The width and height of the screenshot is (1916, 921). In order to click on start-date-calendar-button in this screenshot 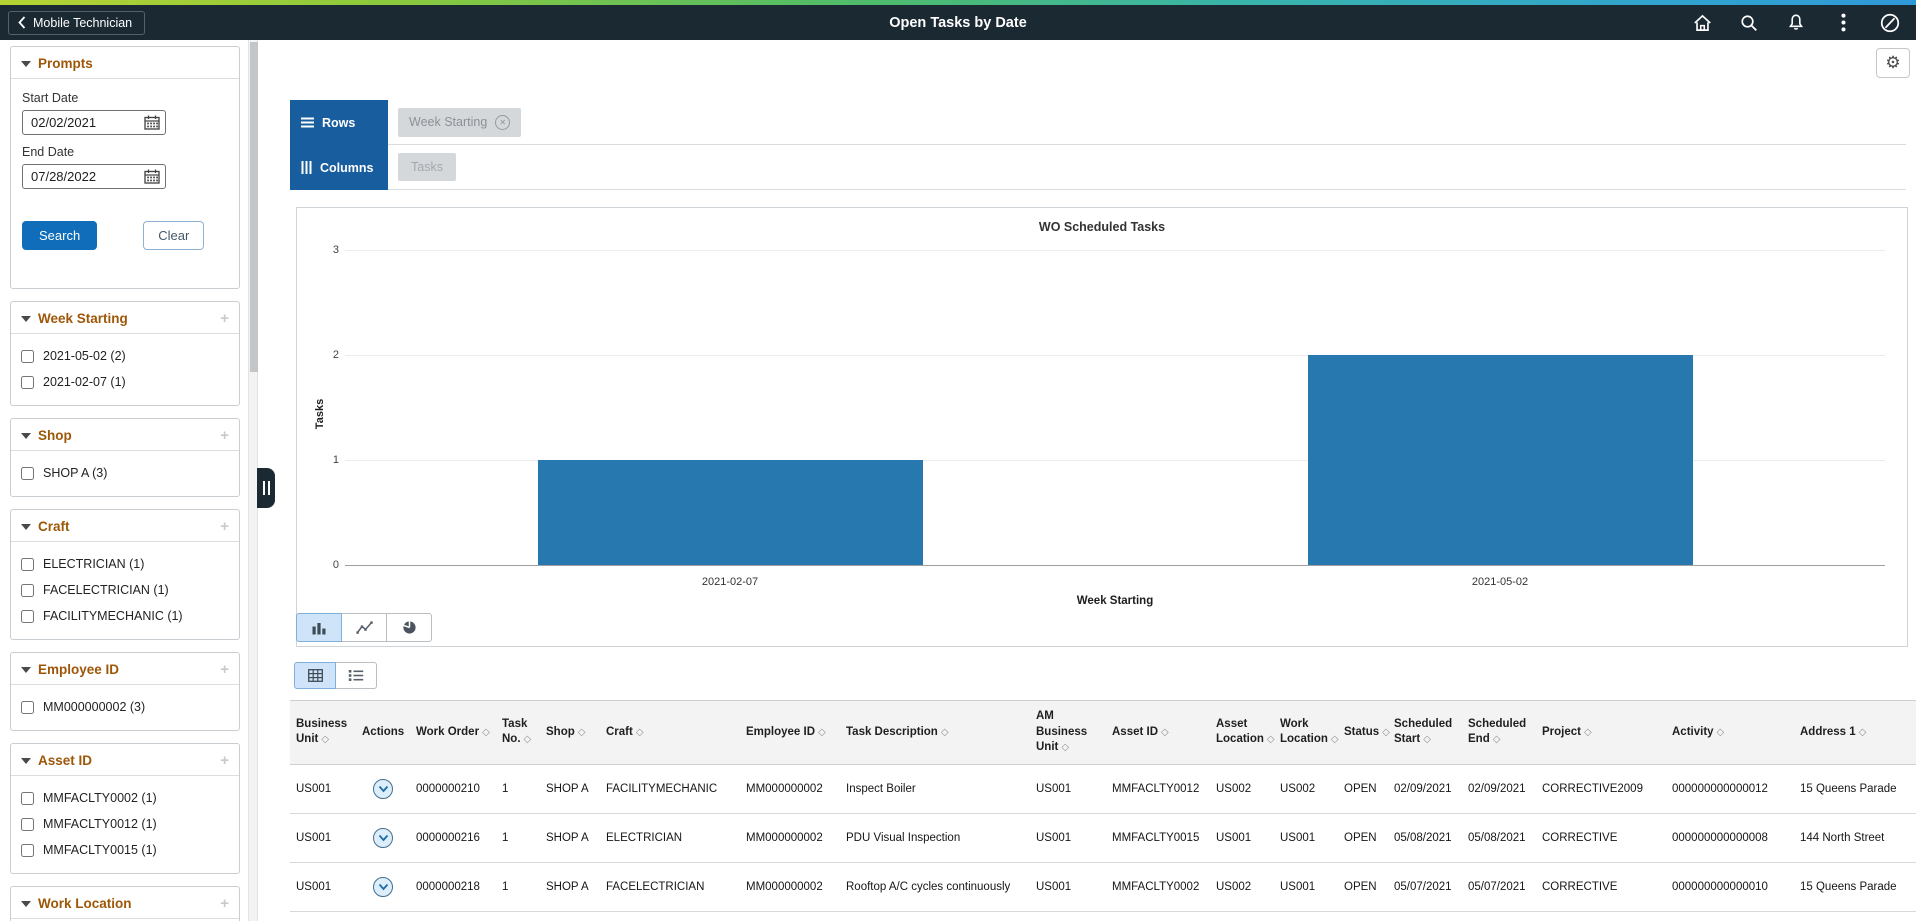, I will do `click(152, 122)`.